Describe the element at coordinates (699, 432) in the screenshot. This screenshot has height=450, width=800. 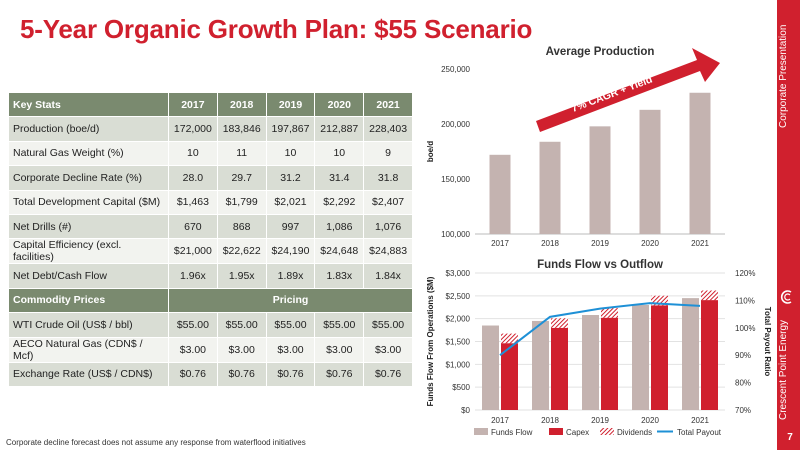
I see `legend-label: Total Payout` at that location.